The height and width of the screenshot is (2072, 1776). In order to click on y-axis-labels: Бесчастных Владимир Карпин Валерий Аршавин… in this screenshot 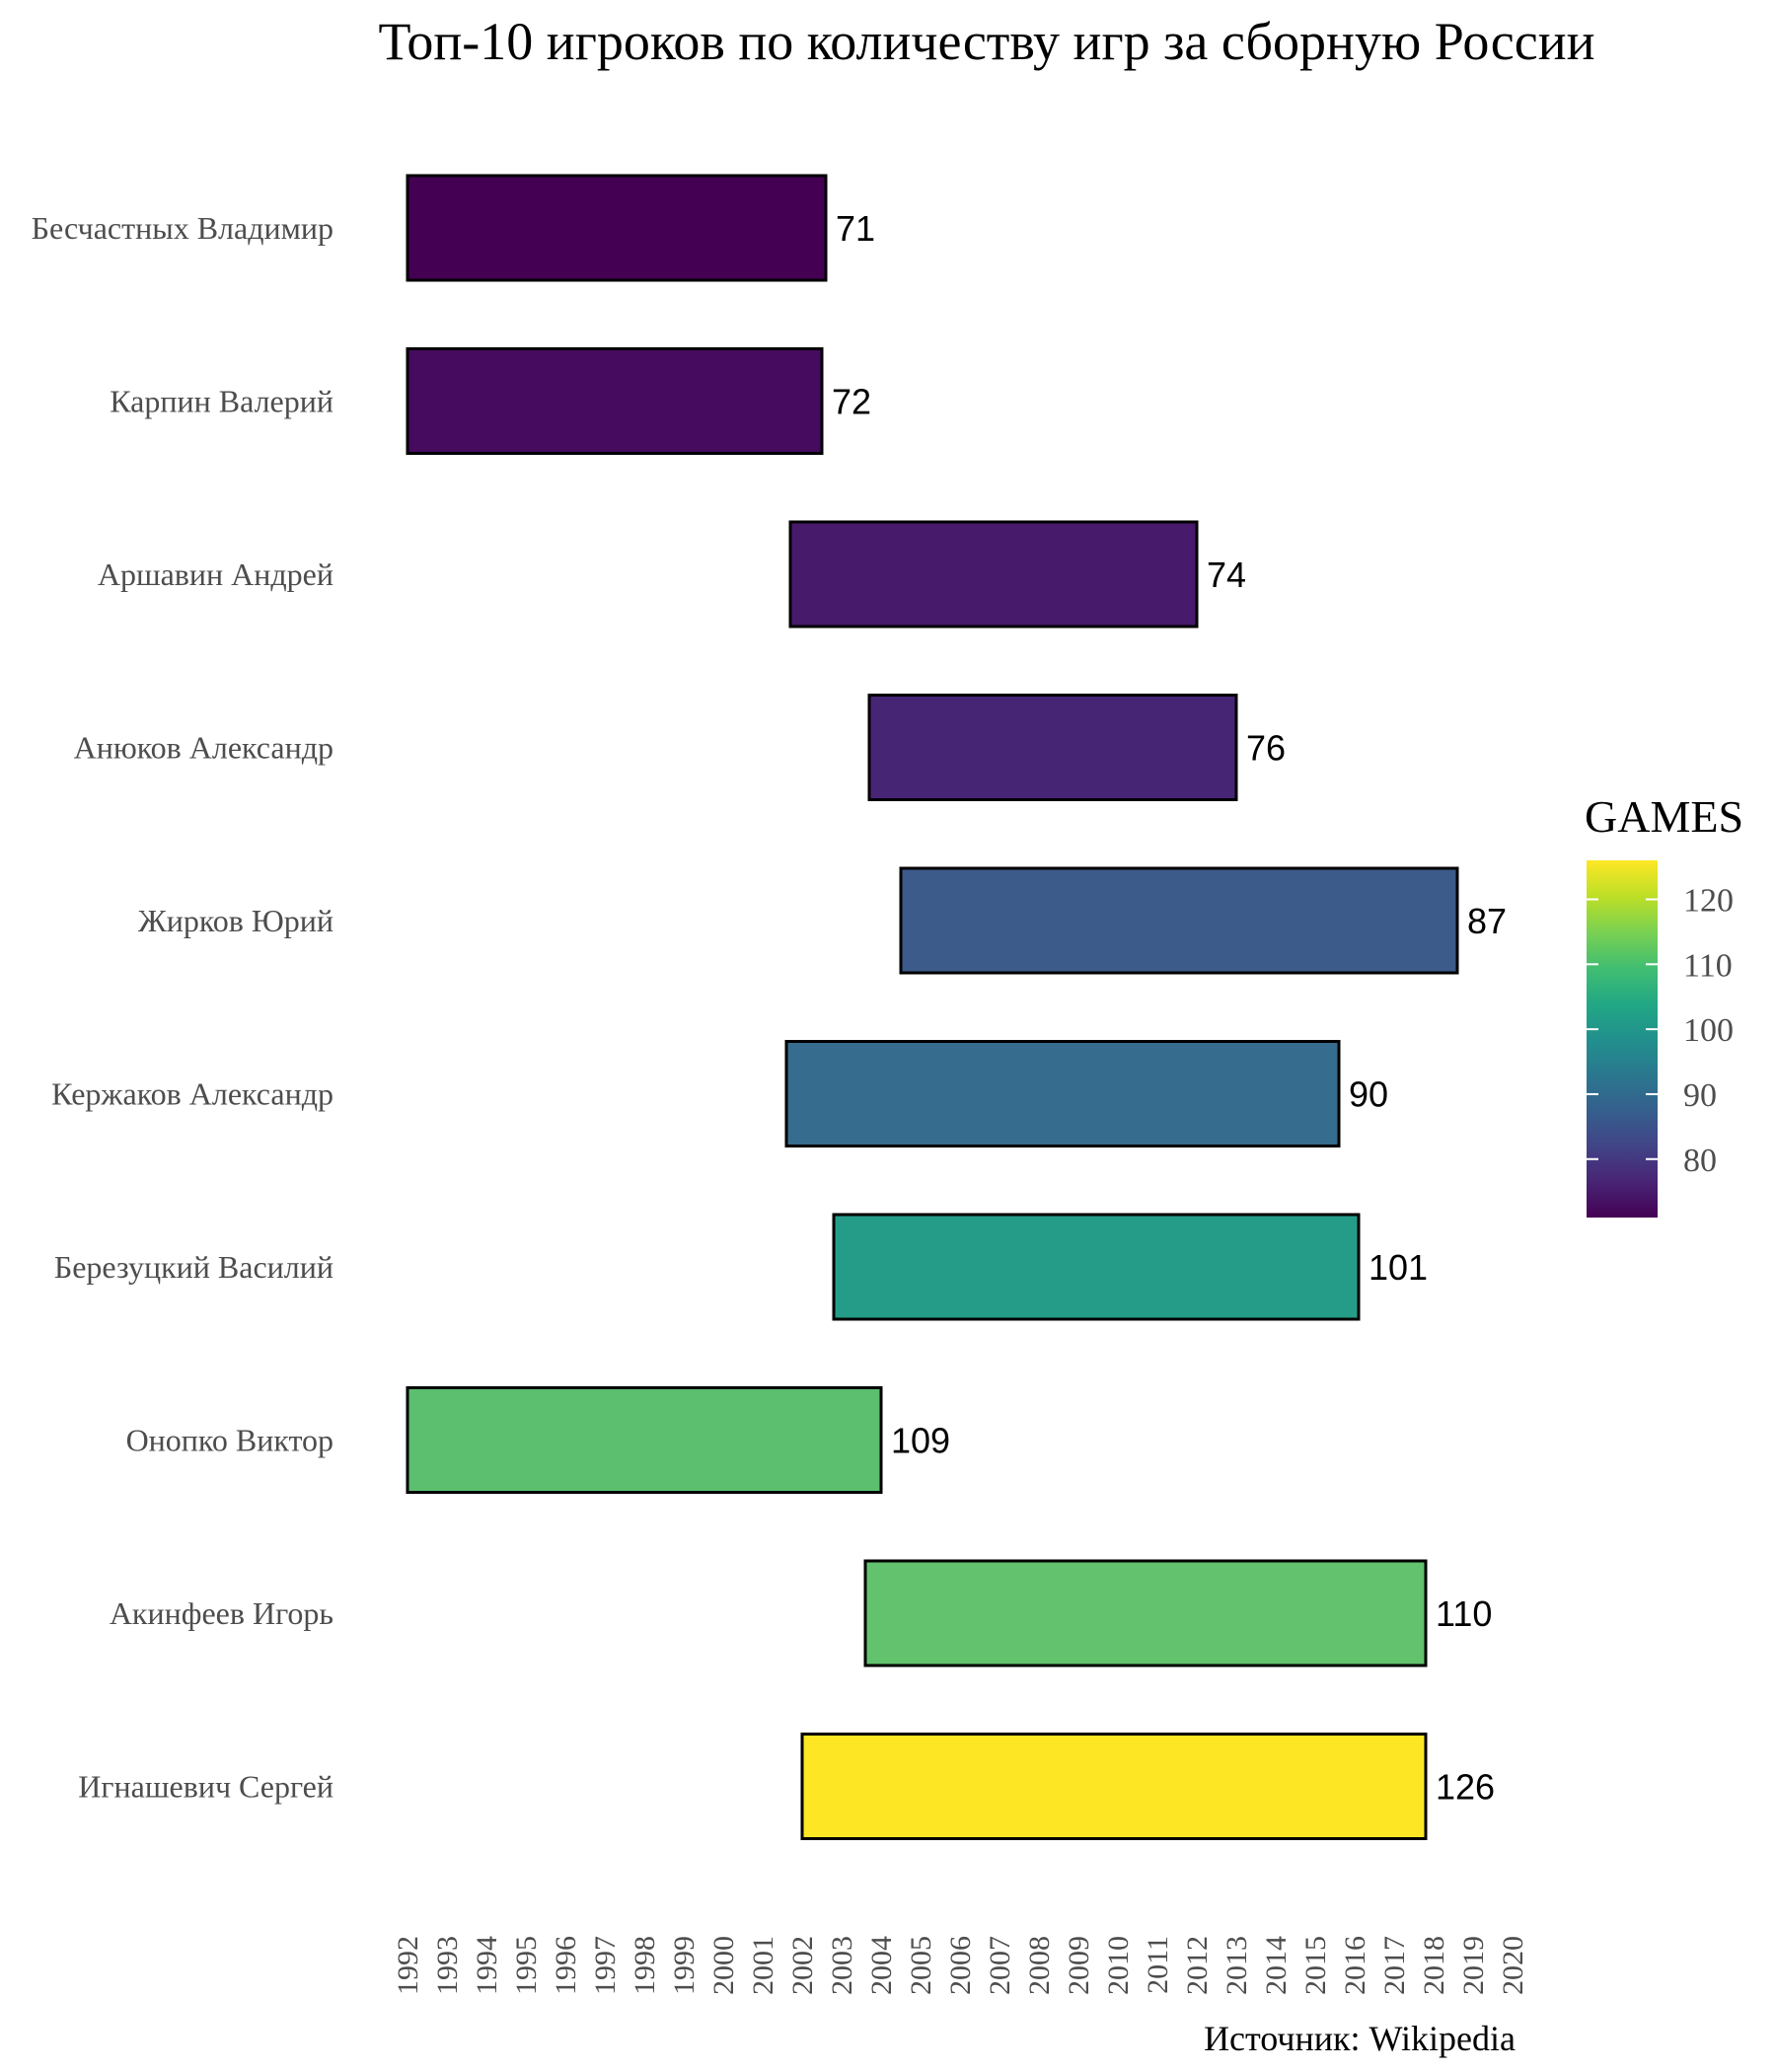, I will do `click(182, 1008)`.